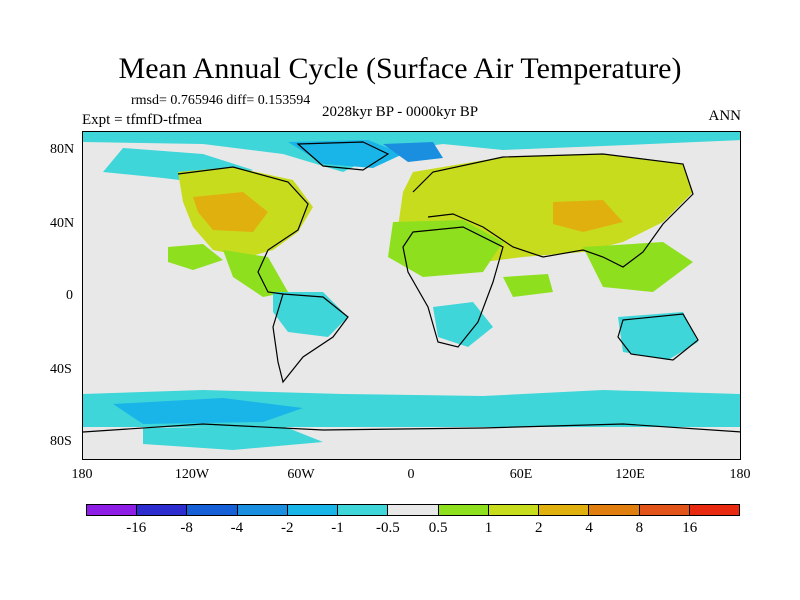 This screenshot has width=800, height=600. I want to click on x-label-180w: 180, so click(82, 474).